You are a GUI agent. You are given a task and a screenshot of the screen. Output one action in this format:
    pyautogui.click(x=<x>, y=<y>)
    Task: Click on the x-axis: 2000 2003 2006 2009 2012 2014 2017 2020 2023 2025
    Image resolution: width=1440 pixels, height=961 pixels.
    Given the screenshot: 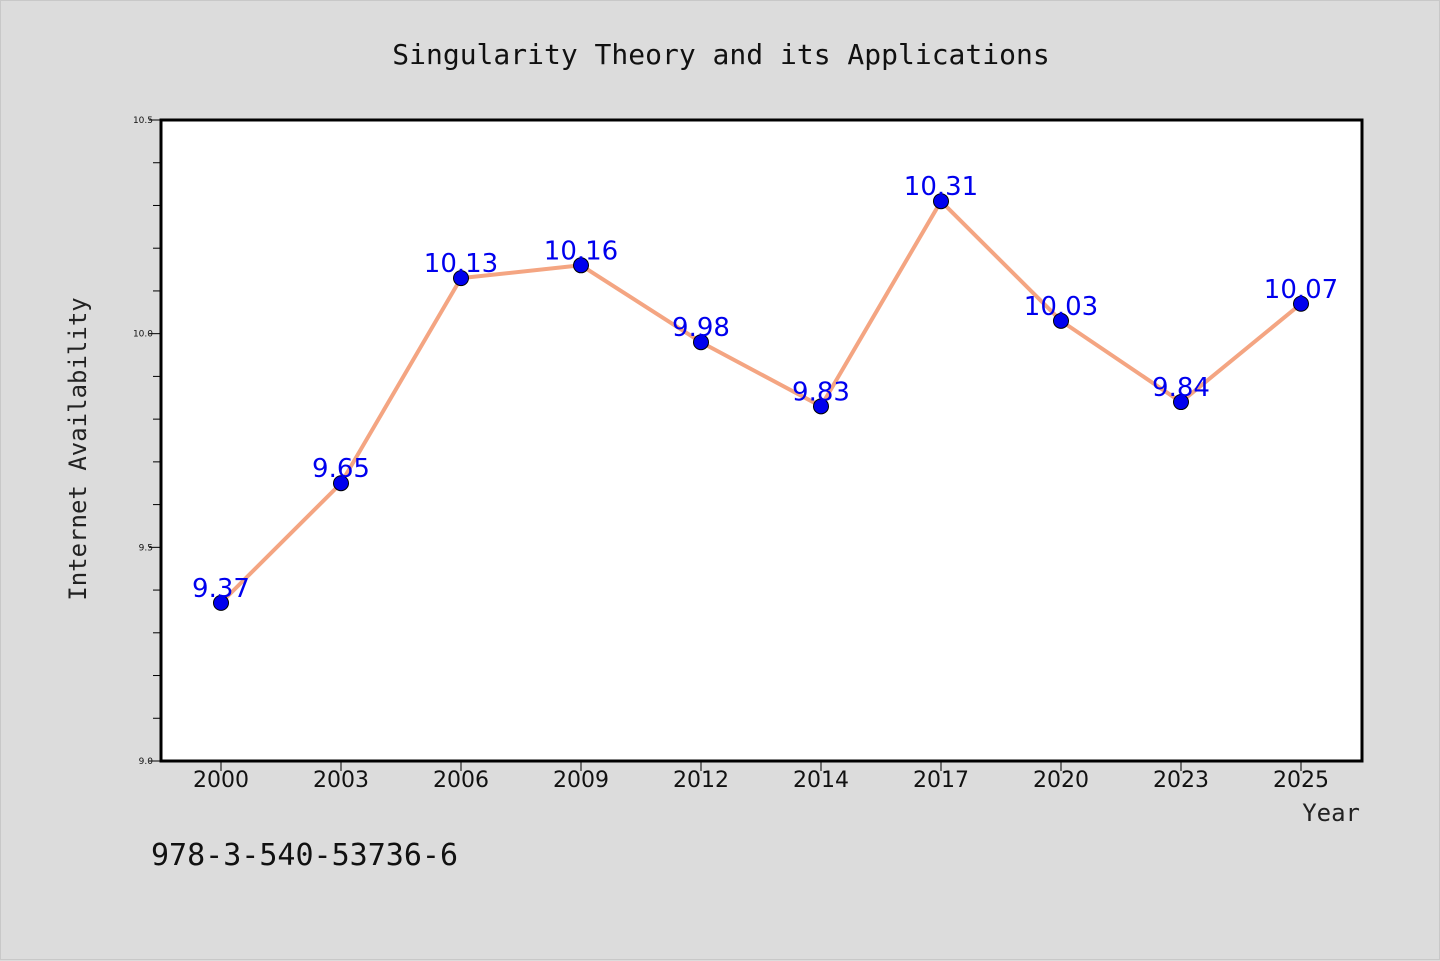 What is the action you would take?
    pyautogui.click(x=761, y=777)
    